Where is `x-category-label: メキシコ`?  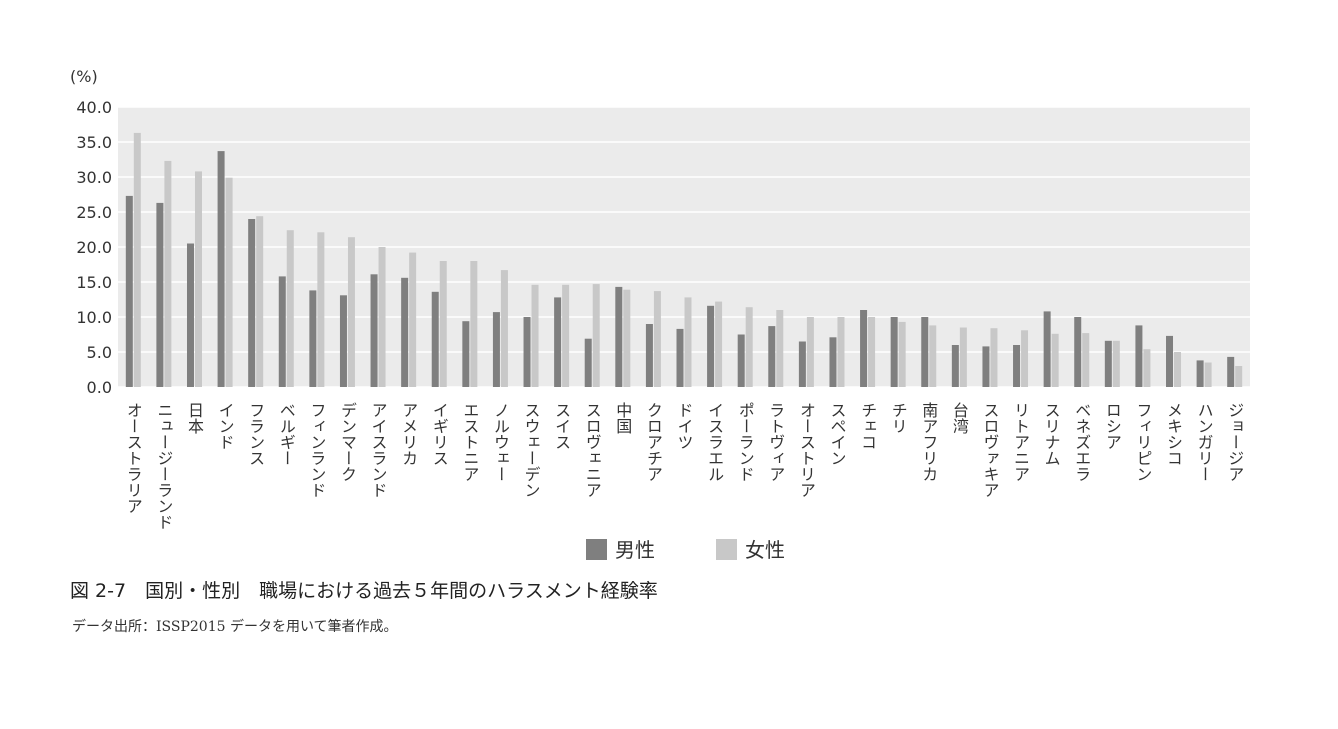
x-category-label: メキシコ is located at coordinates (1173, 434).